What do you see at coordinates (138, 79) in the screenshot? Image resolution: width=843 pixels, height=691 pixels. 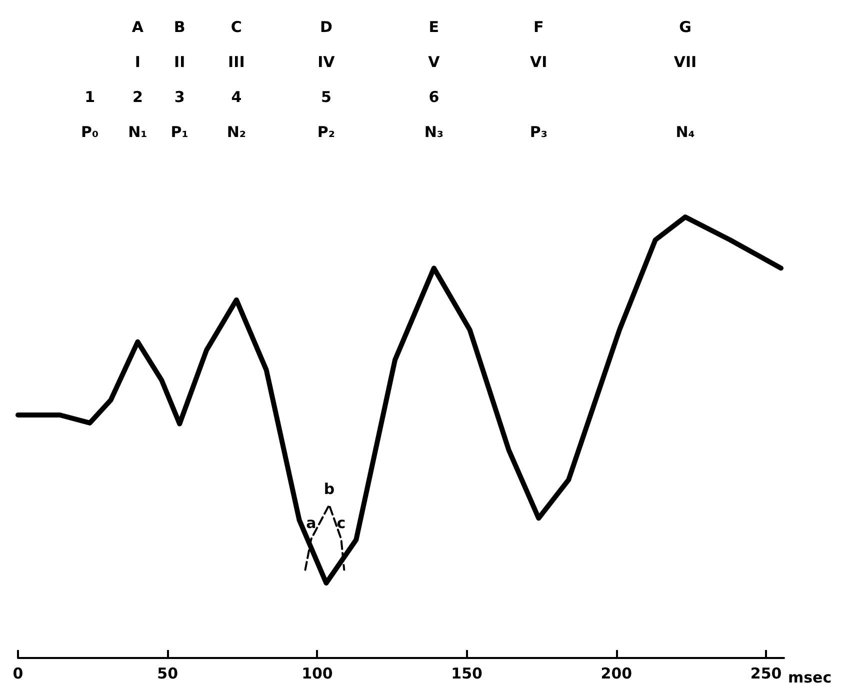 I see `text: A I 2 N₁` at bounding box center [138, 79].